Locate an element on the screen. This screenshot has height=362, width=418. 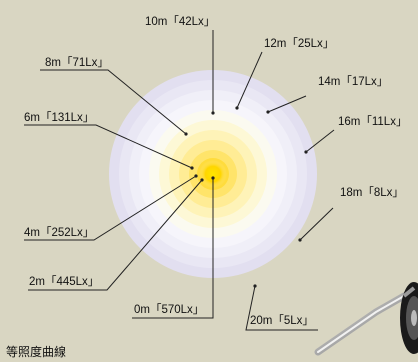
light-fixture-illustration is located at coordinates (366, 319).